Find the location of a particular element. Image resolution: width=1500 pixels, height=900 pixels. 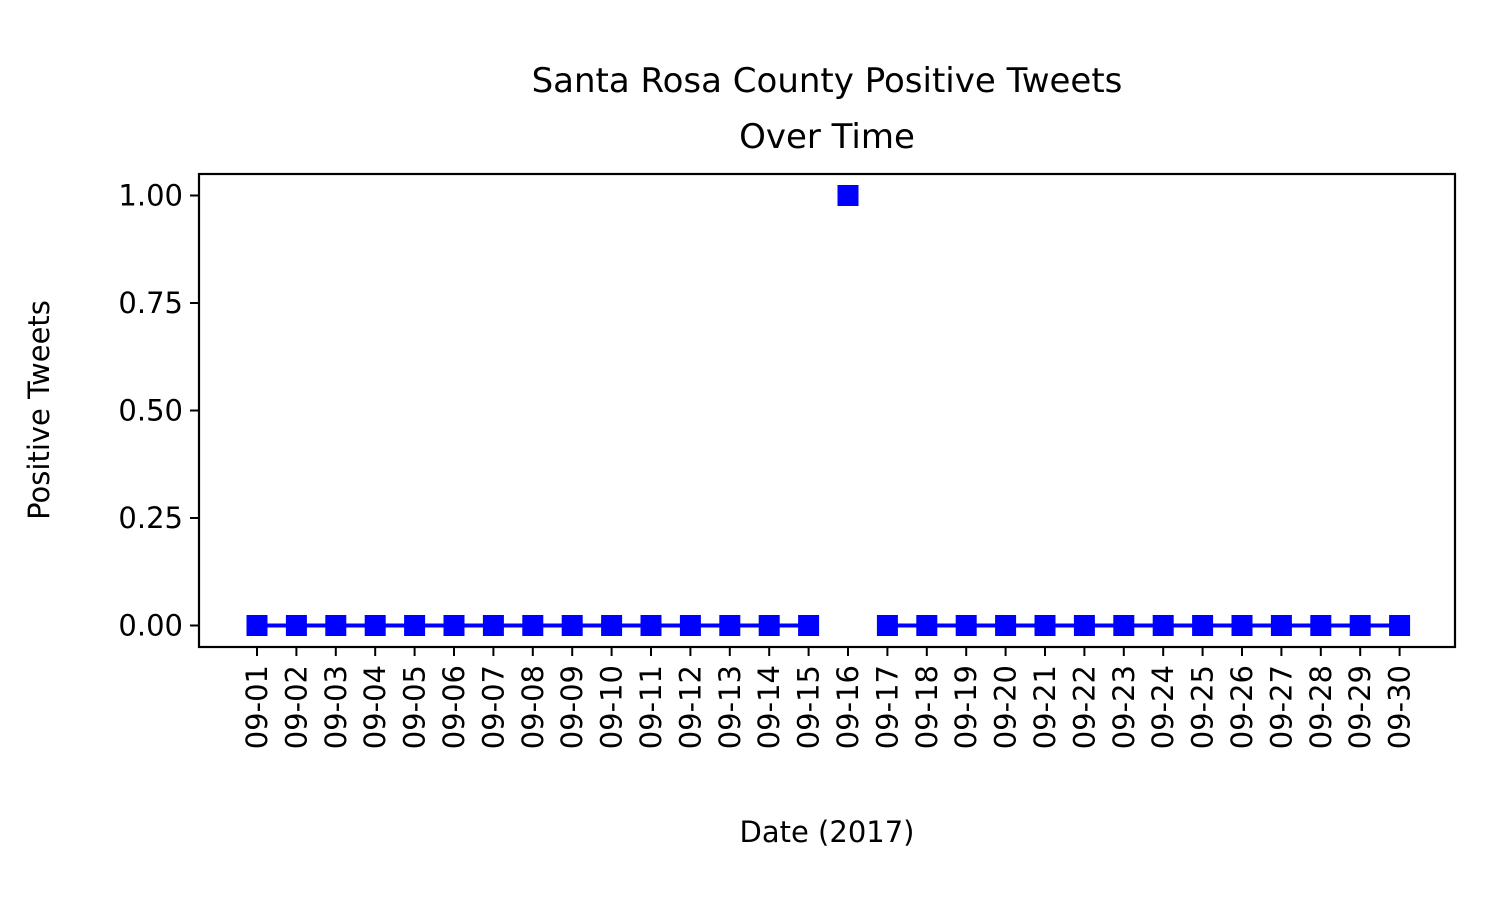

x-tick-label: 09-24 is located at coordinates (1163, 707).